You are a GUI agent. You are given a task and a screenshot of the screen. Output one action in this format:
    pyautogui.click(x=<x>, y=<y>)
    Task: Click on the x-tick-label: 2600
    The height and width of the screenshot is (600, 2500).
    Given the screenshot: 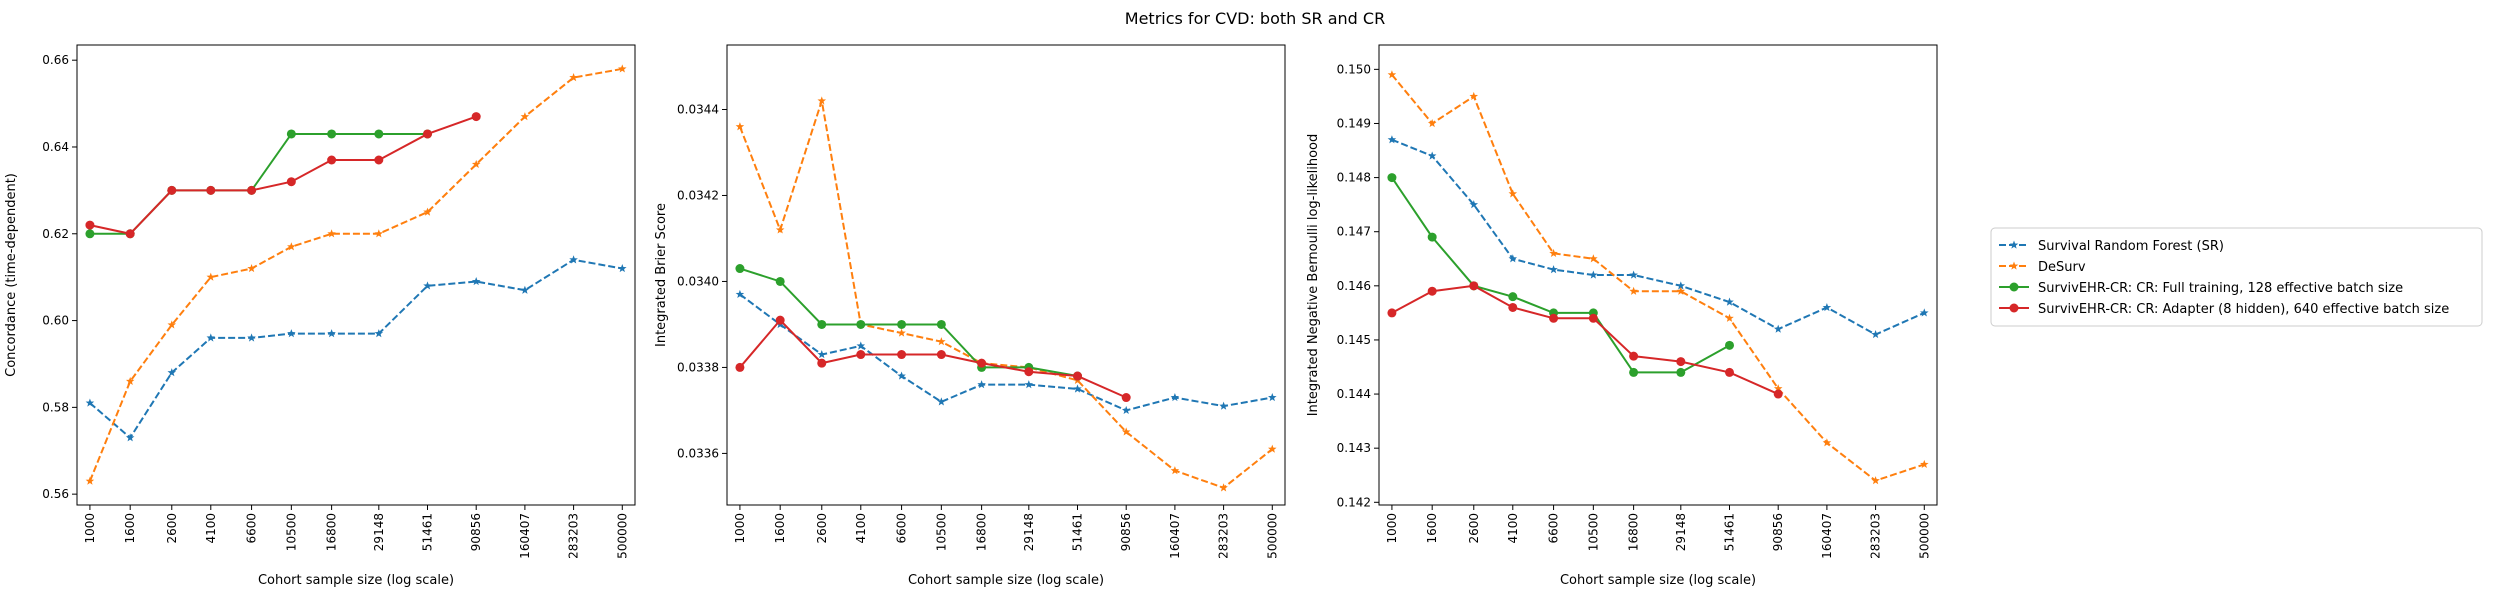 What is the action you would take?
    pyautogui.click(x=1474, y=528)
    